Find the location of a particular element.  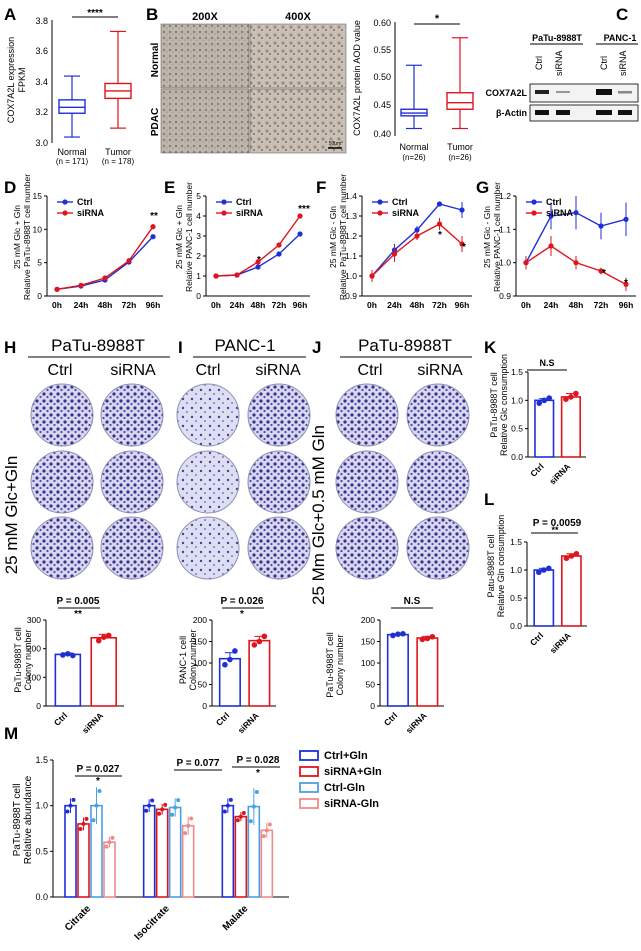

panel-c-lane-1: Ctrl is located at coordinates (539, 63).